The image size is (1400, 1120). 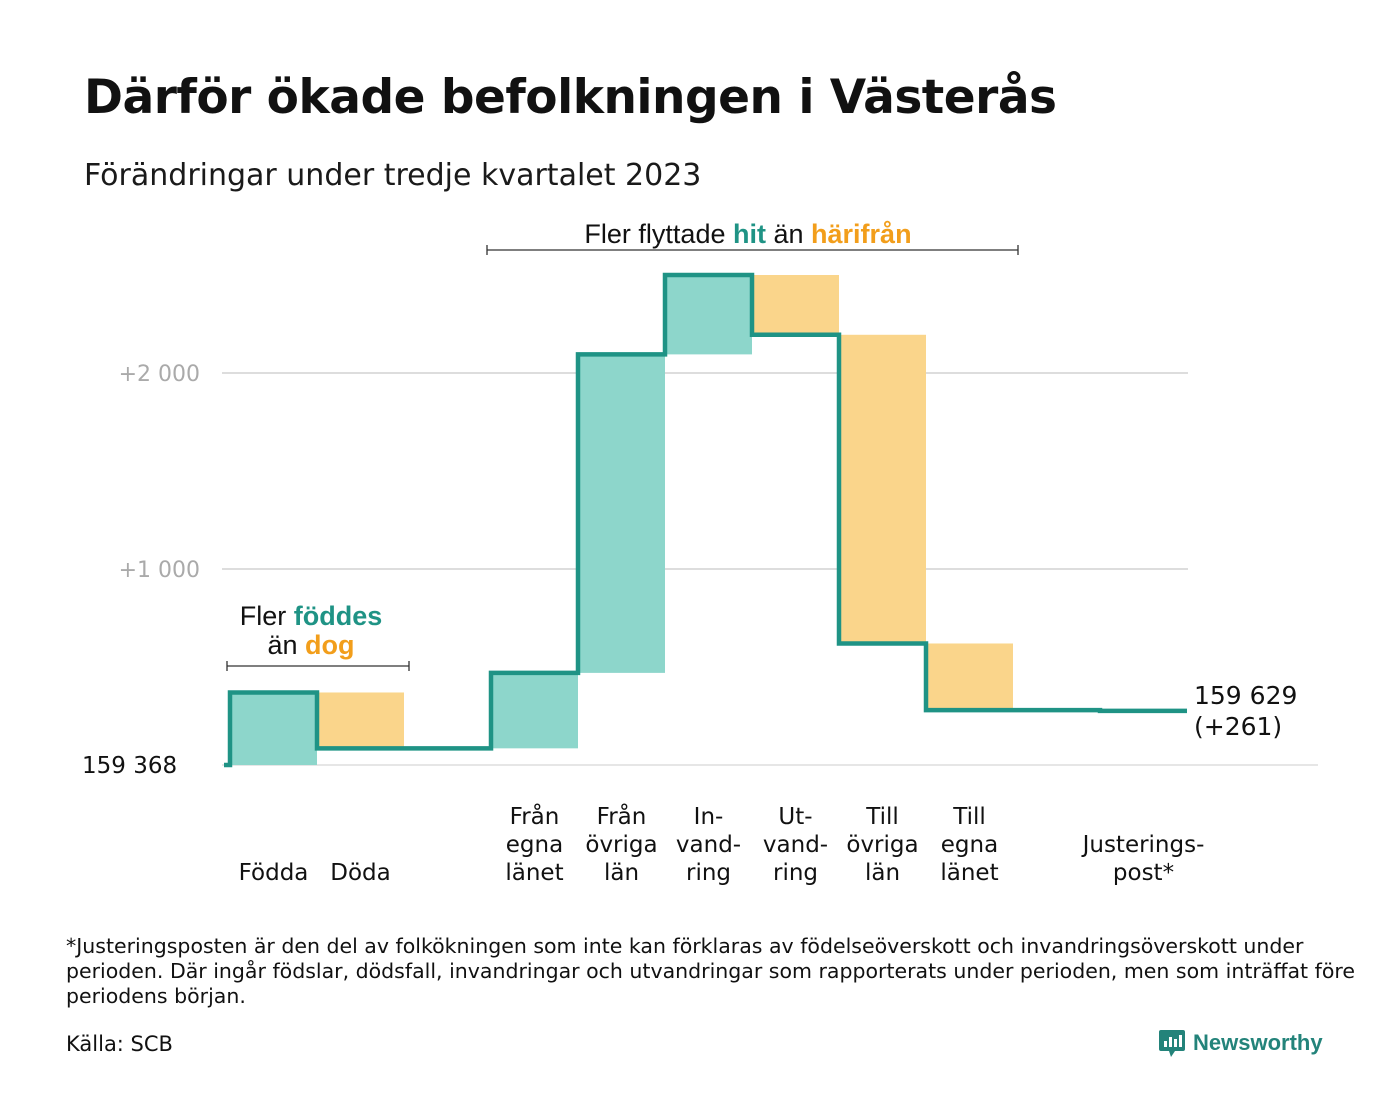 I want to click on births-annotation-foddes: föddes, so click(x=338, y=616).